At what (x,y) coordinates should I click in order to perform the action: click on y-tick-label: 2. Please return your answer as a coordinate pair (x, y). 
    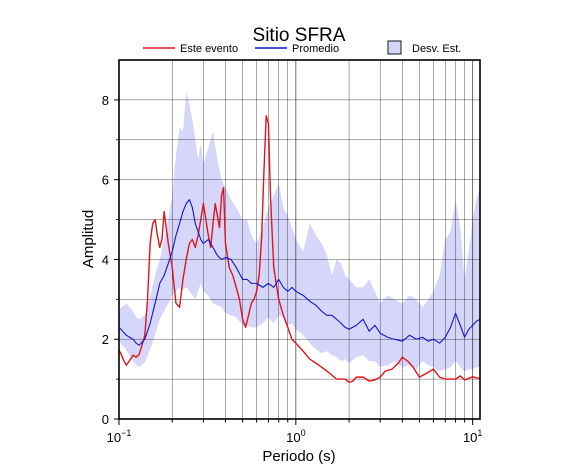
    Looking at the image, I should click on (105, 339).